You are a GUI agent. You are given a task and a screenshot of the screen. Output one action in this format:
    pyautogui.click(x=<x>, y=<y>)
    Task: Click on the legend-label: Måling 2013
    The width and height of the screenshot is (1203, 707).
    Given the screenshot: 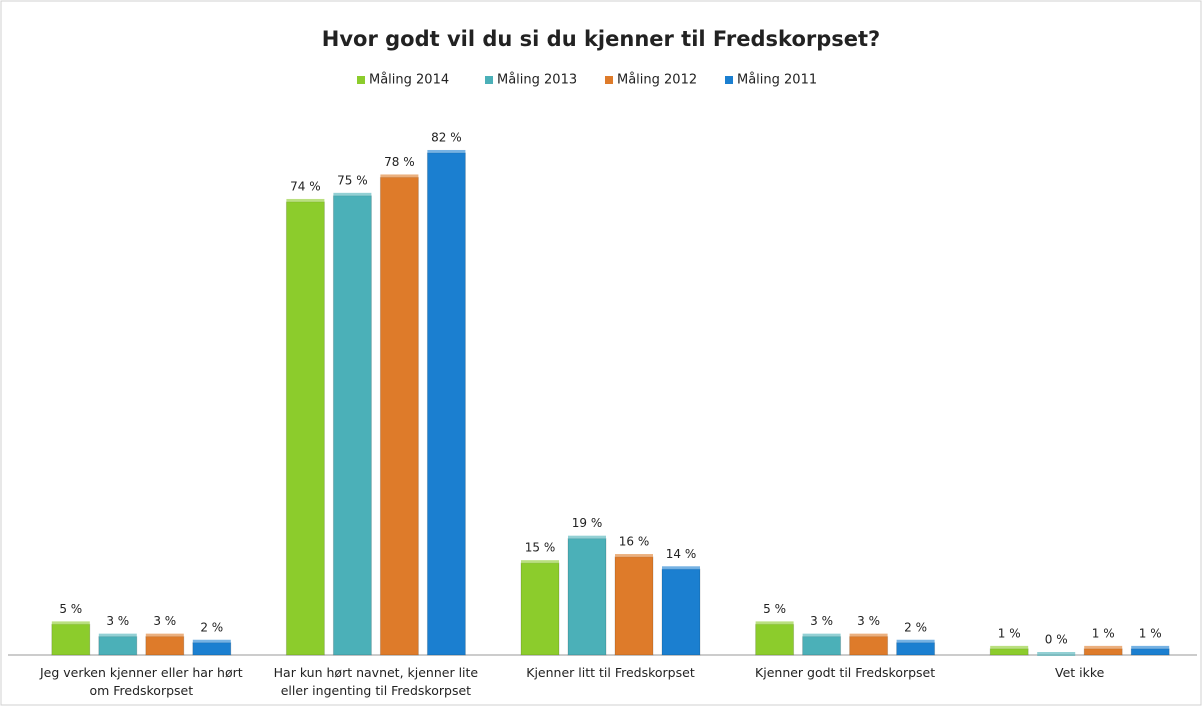 What is the action you would take?
    pyautogui.click(x=537, y=80)
    